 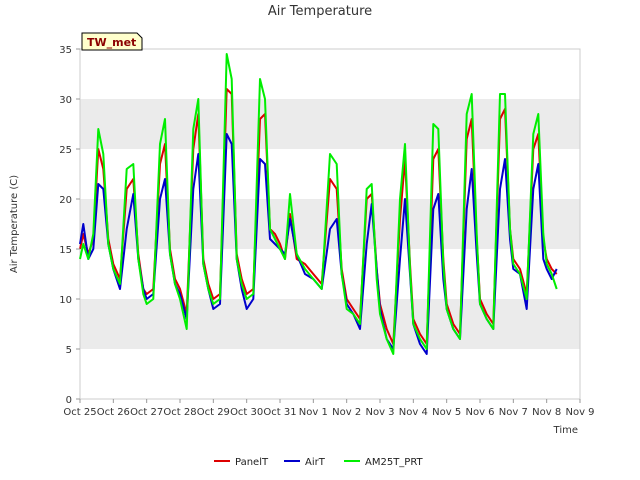 I want to click on legend-label-am25t-prt: AM25T_PRT, so click(x=394, y=462).